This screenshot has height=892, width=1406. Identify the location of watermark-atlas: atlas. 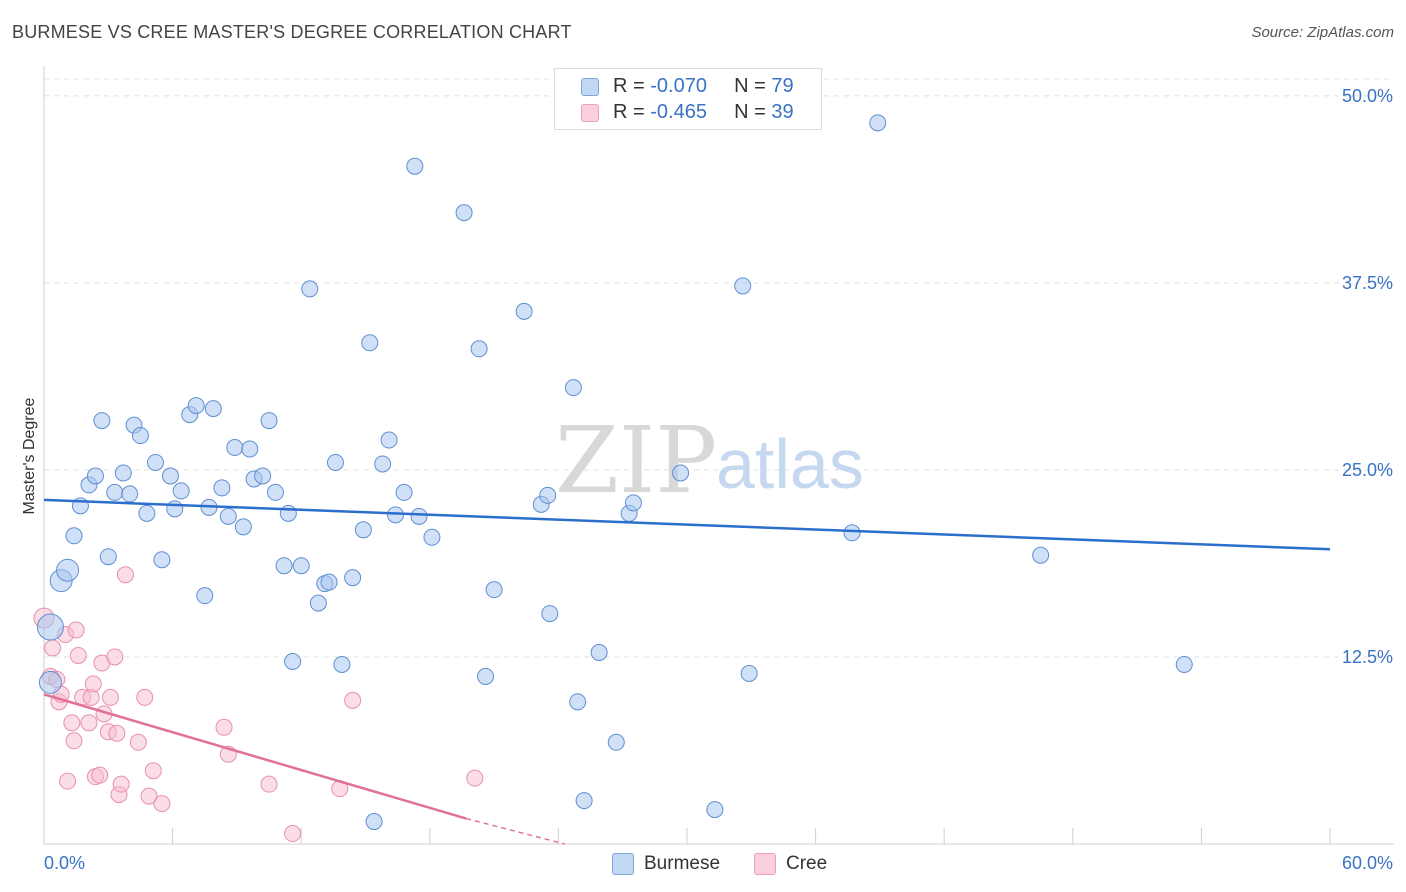
(790, 464).